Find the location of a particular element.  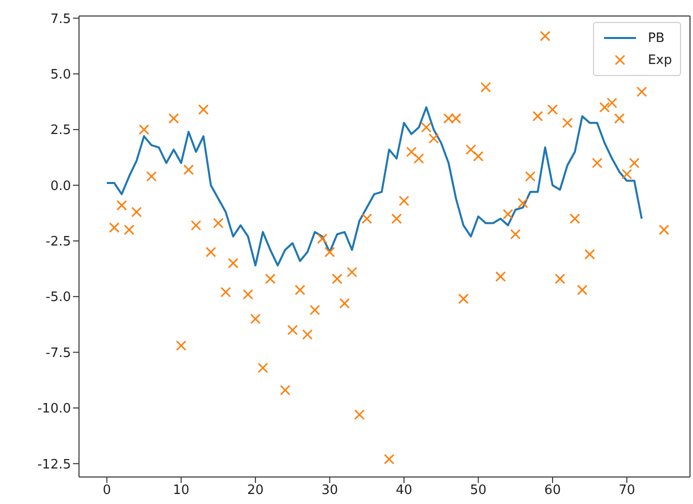

y-tick-label: 7.5 is located at coordinates (60, 19).